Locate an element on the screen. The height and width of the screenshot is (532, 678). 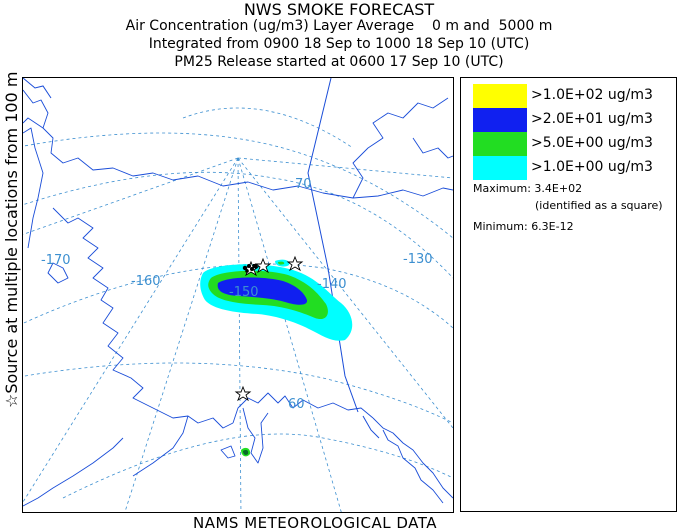
alaska-peninsula is located at coordinates (73, 472).